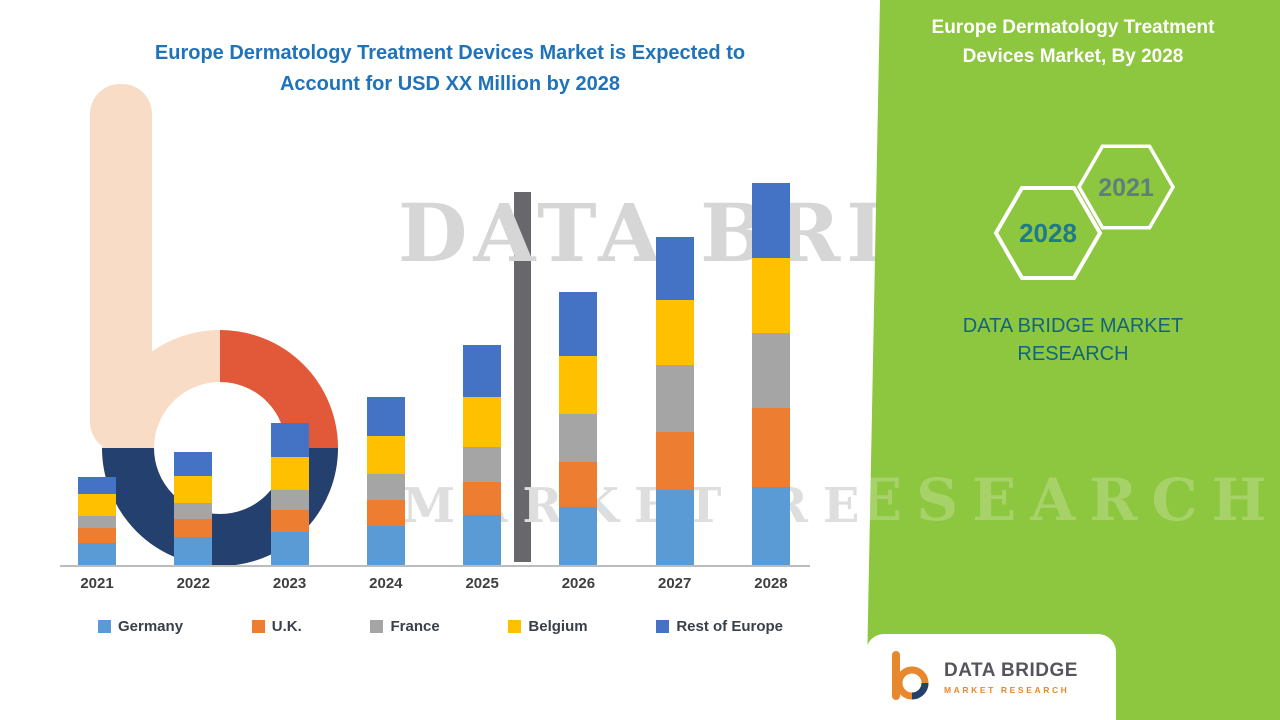  I want to click on side-panel-title-line2: Devices Market, By 2028, so click(1073, 56).